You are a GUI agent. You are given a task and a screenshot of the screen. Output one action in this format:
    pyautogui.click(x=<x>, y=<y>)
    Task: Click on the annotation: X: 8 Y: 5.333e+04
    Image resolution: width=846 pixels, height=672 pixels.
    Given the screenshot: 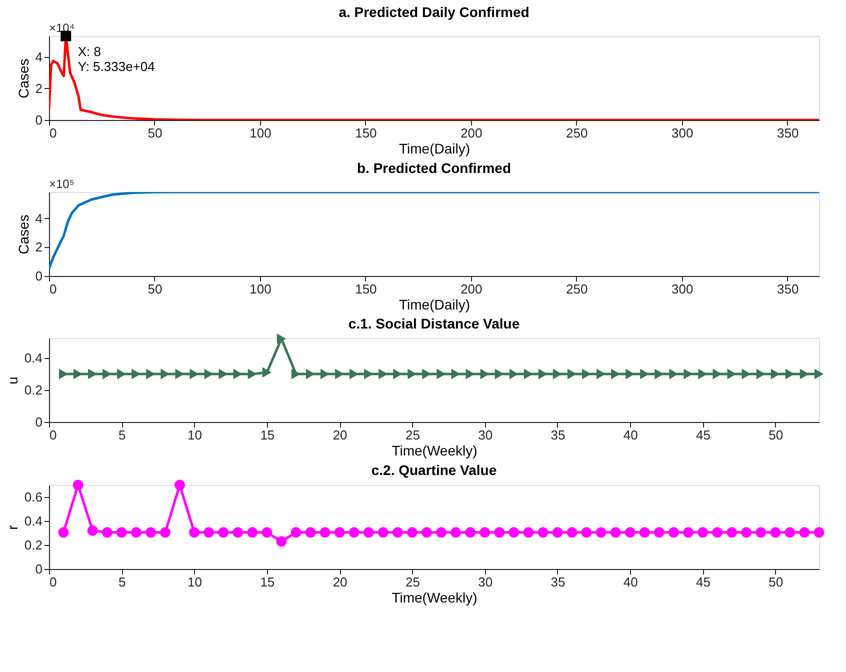 What is the action you would take?
    pyautogui.click(x=116, y=59)
    